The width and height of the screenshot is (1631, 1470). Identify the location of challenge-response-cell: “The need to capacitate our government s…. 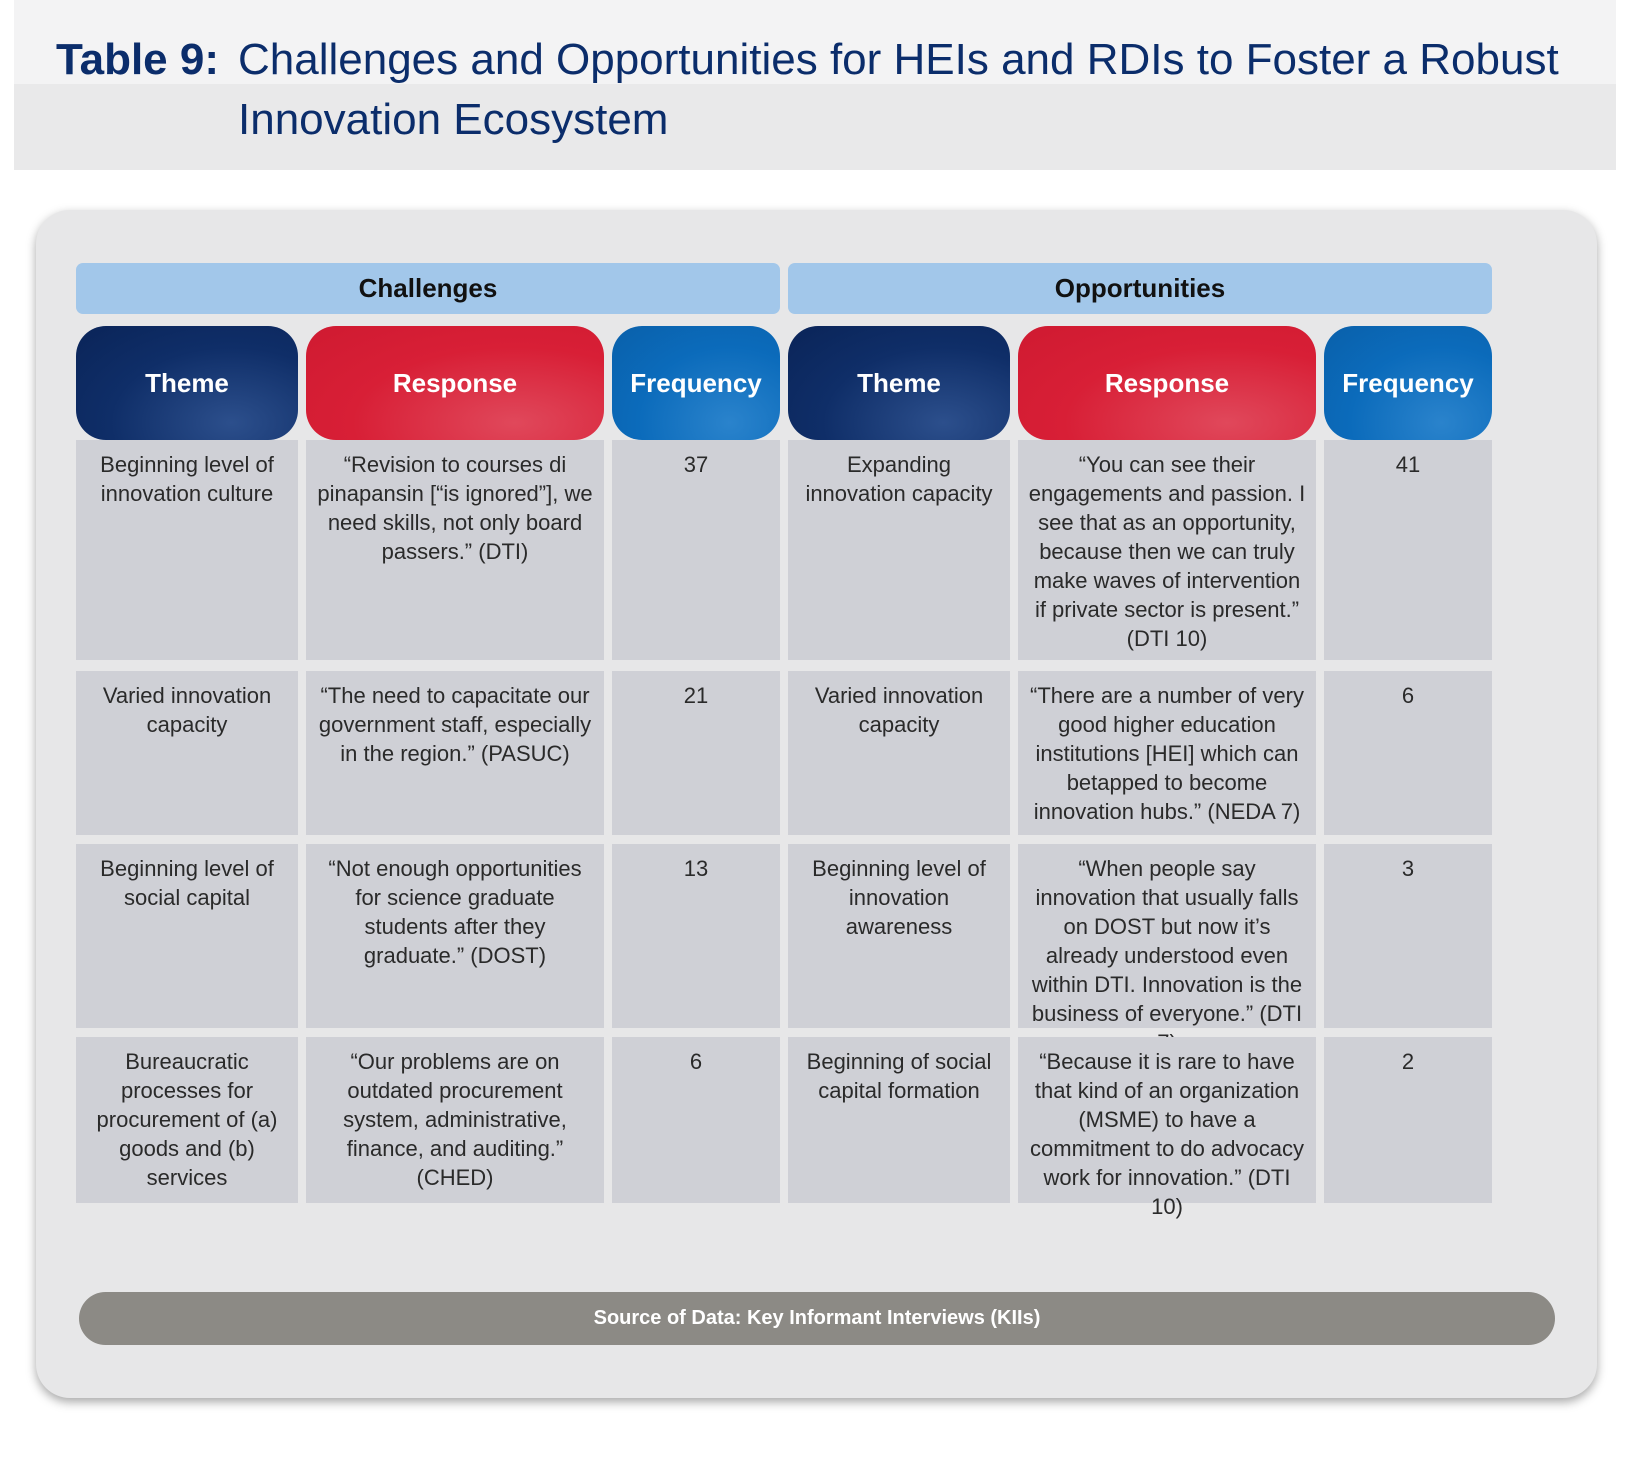
(455, 753).